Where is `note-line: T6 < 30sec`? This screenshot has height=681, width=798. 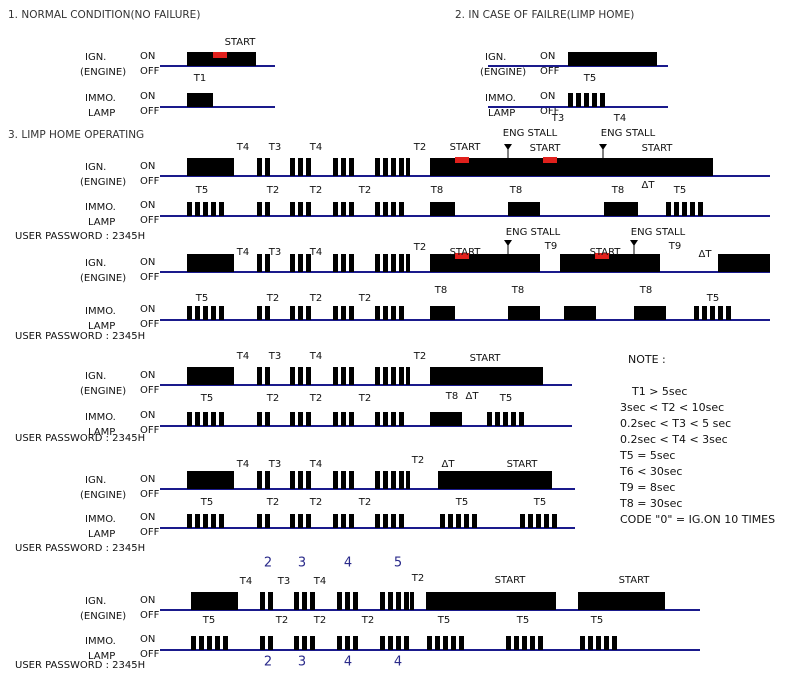
note-line: T6 < 30sec is located at coordinates (650, 471).